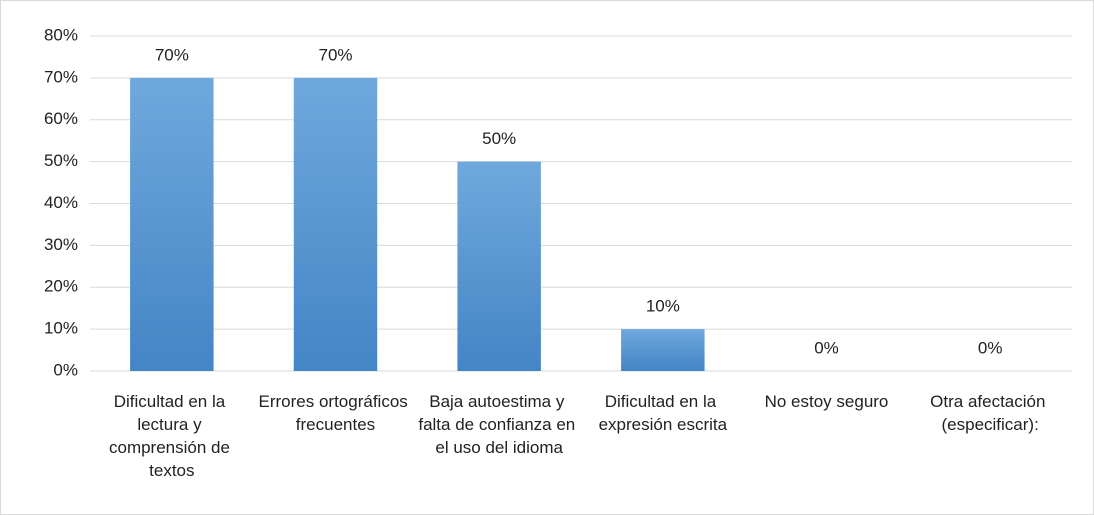 The height and width of the screenshot is (515, 1094). Describe the element at coordinates (827, 401) in the screenshot. I see `x-tick-label: No estoy seguro` at that location.